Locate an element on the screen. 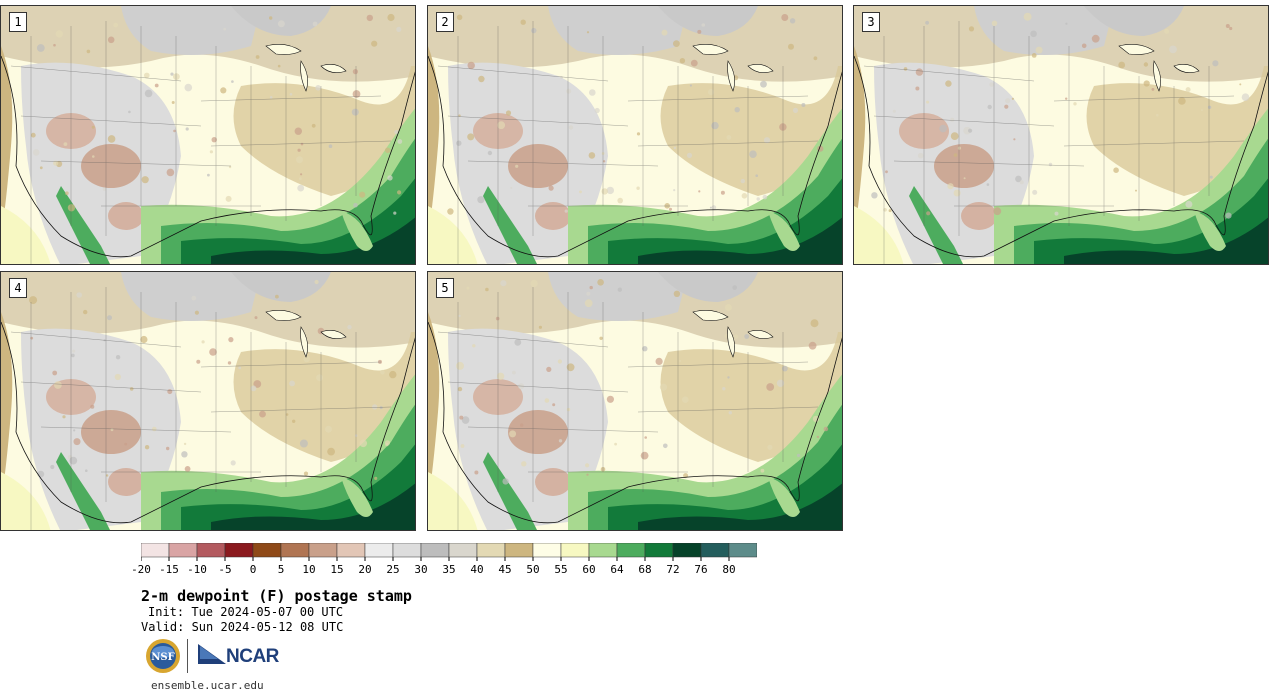  stamp-panel-1: 1 is located at coordinates (208, 135).